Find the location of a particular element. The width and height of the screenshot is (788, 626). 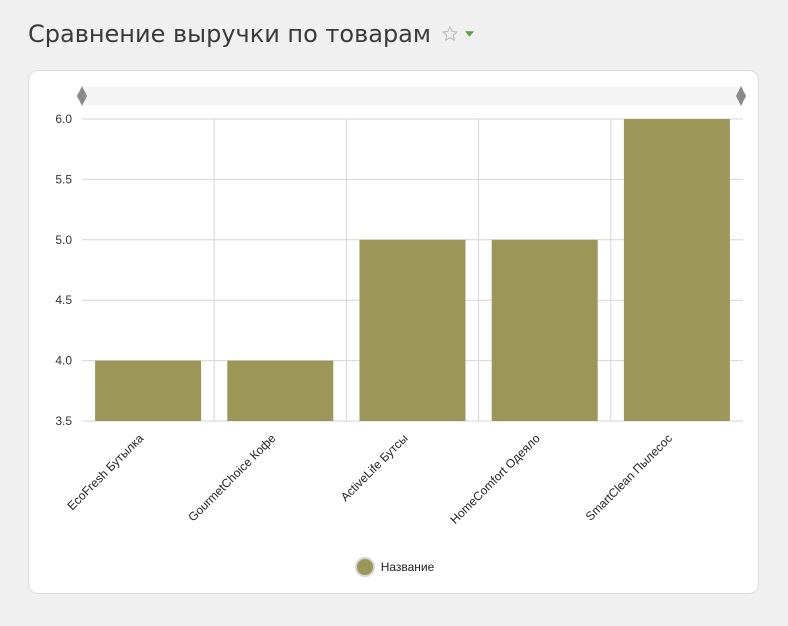

star-icon is located at coordinates (450, 34).